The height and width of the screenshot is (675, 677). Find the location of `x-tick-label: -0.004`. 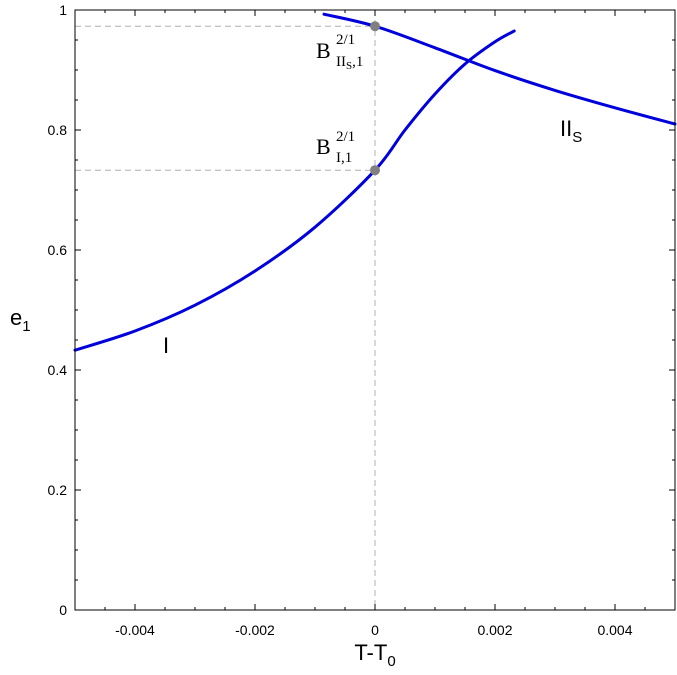

x-tick-label: -0.004 is located at coordinates (135, 630).